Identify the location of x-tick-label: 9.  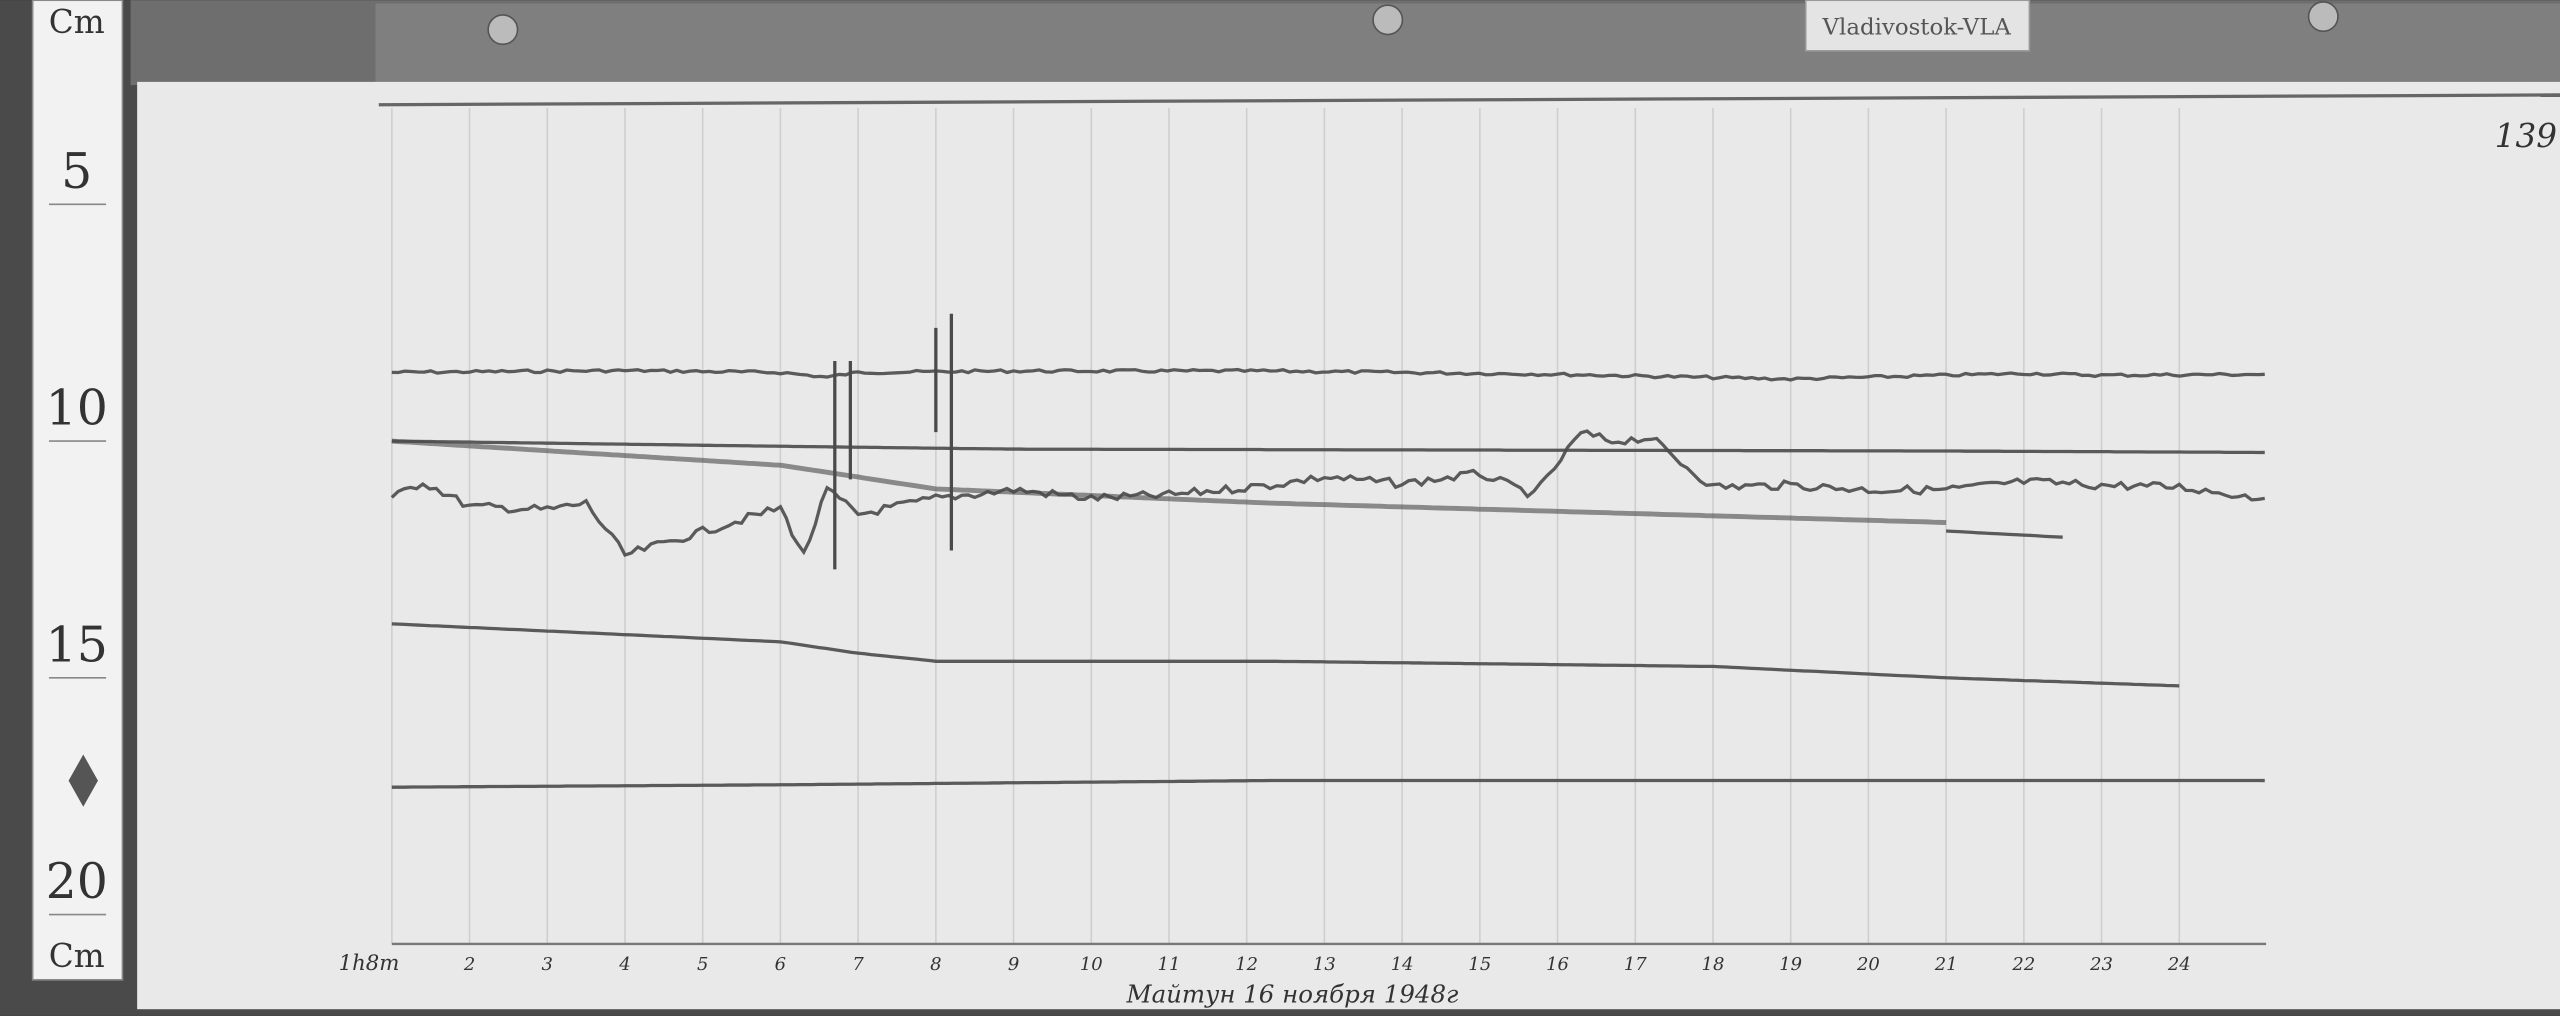
(1013, 964).